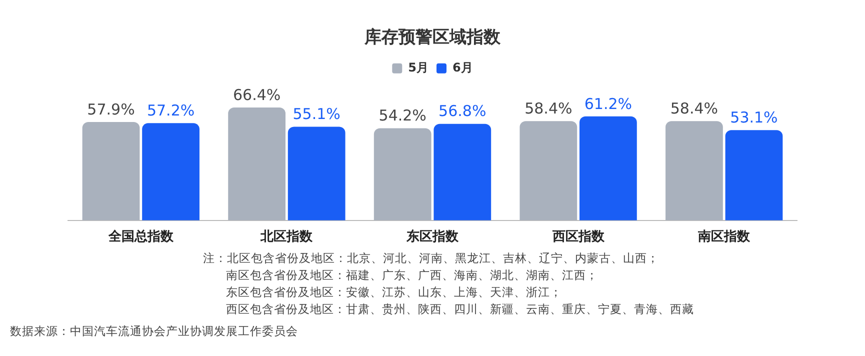 The height and width of the screenshot is (356, 865). What do you see at coordinates (433, 38) in the screenshot?
I see `chart-title: 库存预警区域指数` at bounding box center [433, 38].